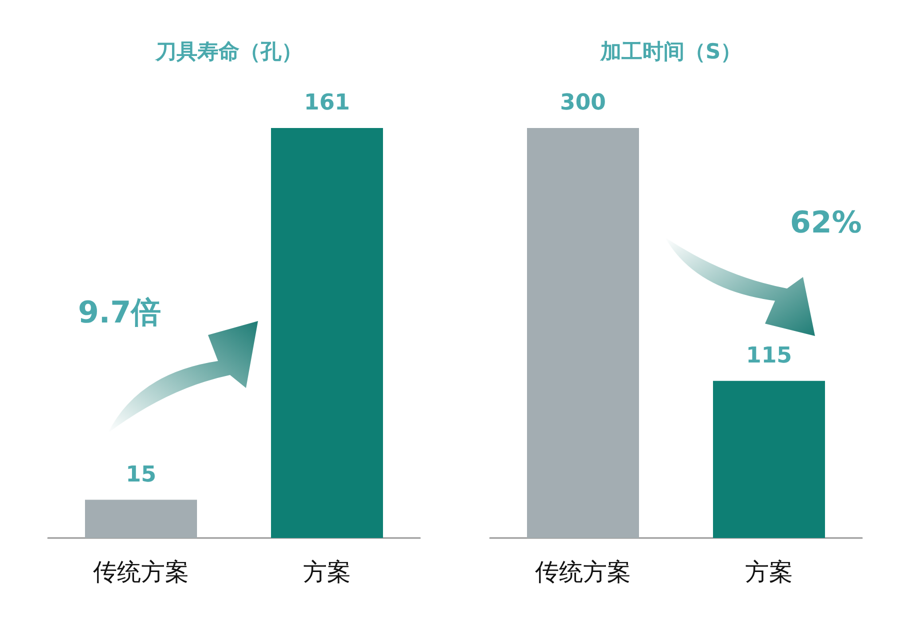 The height and width of the screenshot is (622, 900). I want to click on annotation: 9.7倍, so click(120, 313).